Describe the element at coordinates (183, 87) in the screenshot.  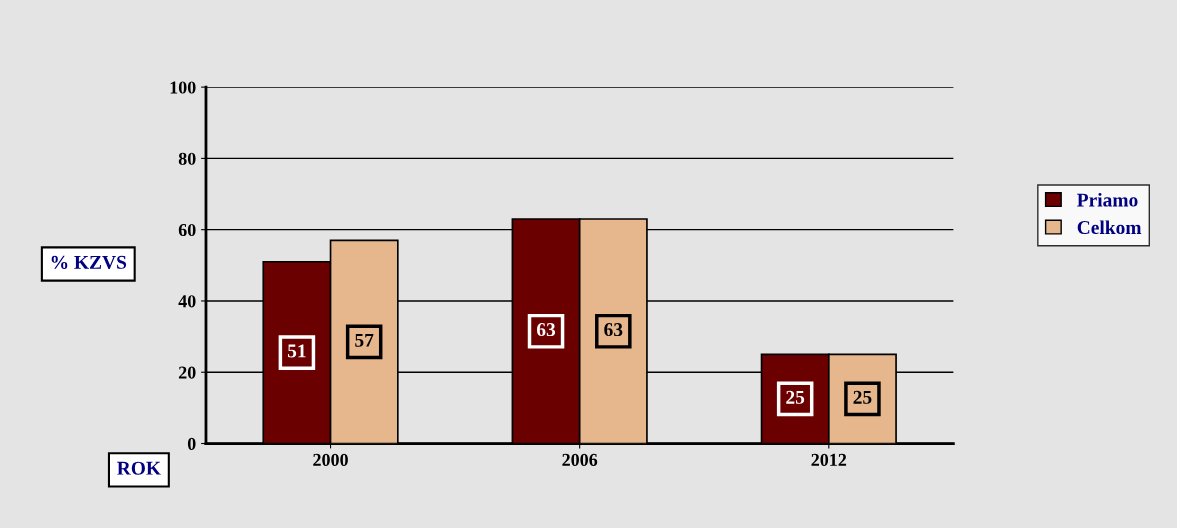
I see `y-tick-label: 100` at that location.